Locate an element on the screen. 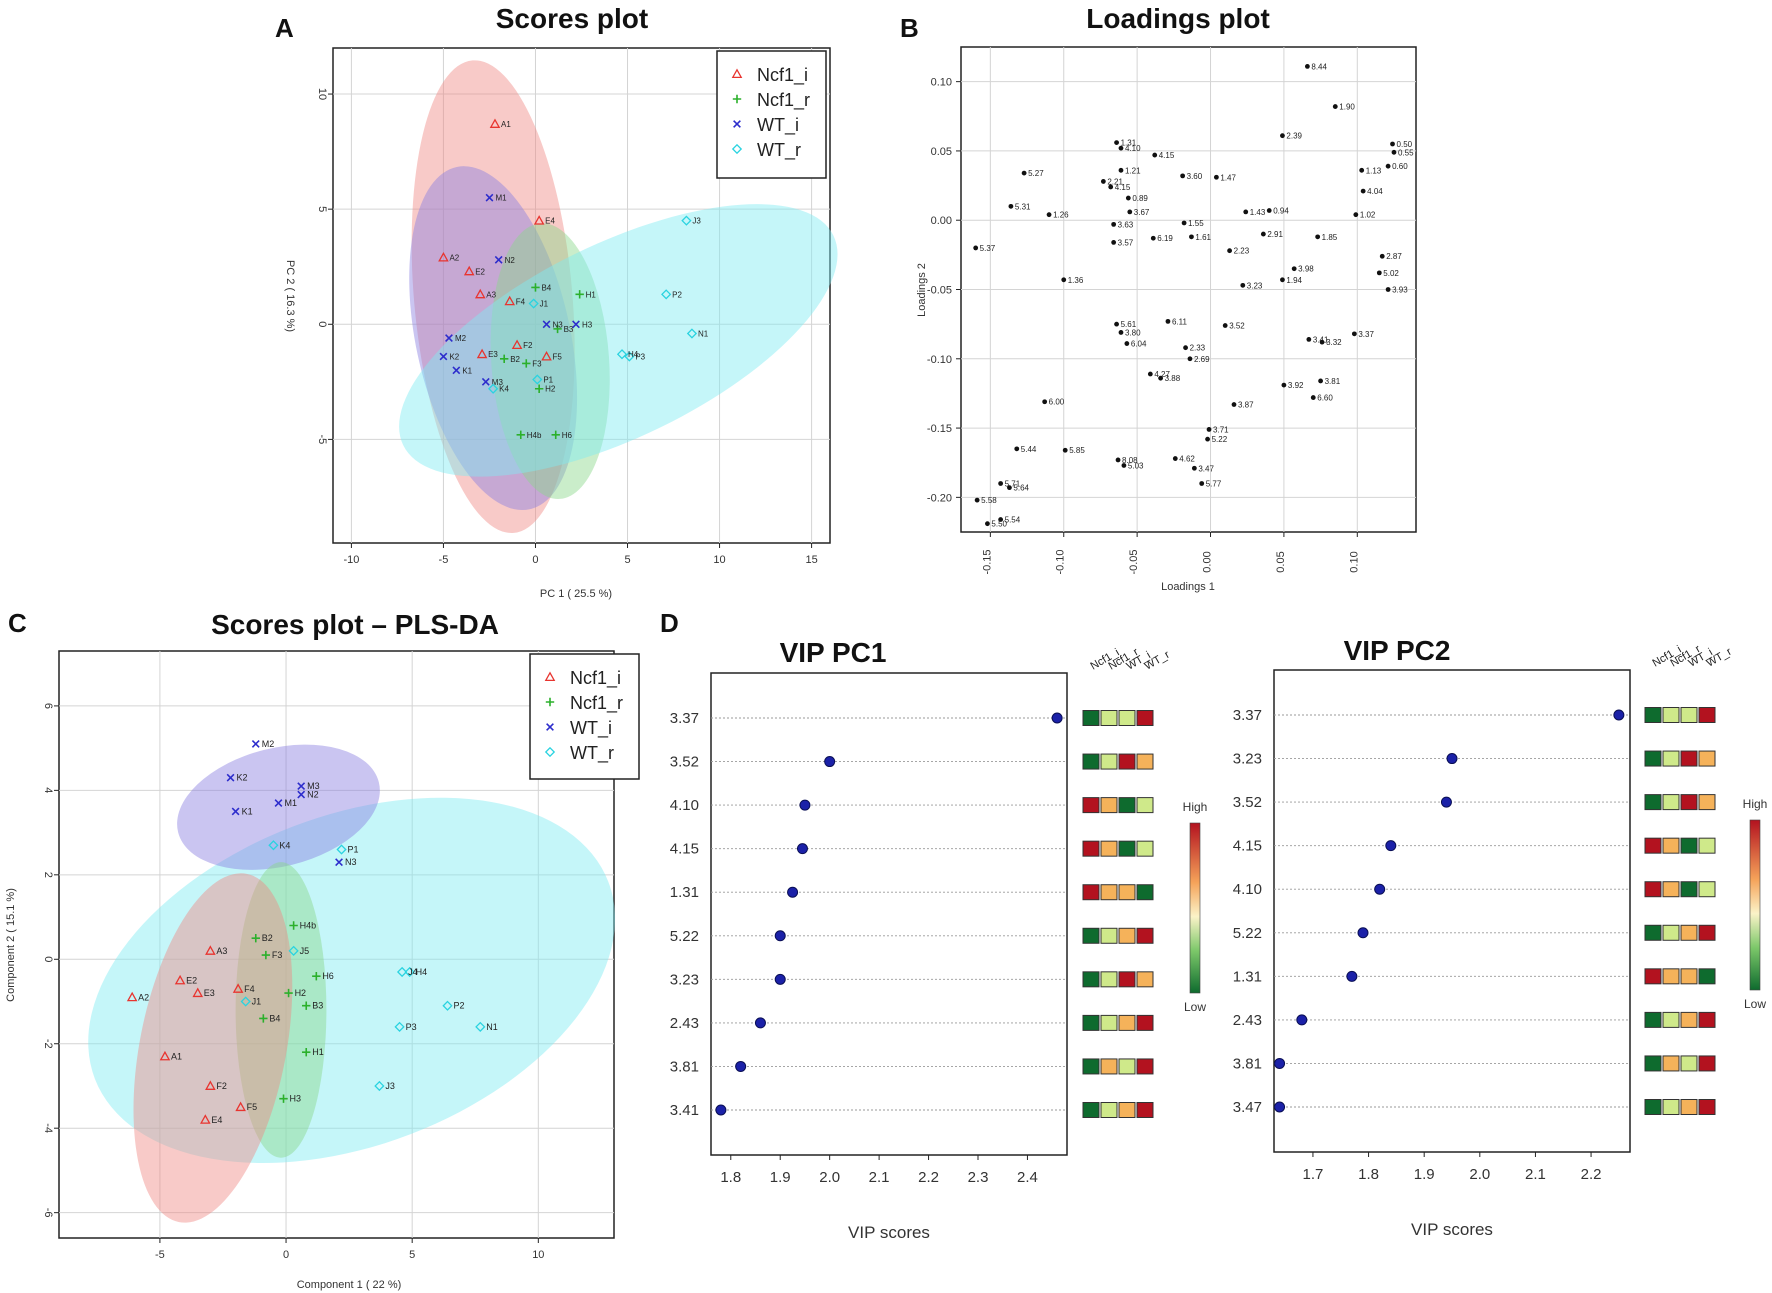 The height and width of the screenshot is (1293, 1772). x-tick-label: 2.0 is located at coordinates (1479, 1174).